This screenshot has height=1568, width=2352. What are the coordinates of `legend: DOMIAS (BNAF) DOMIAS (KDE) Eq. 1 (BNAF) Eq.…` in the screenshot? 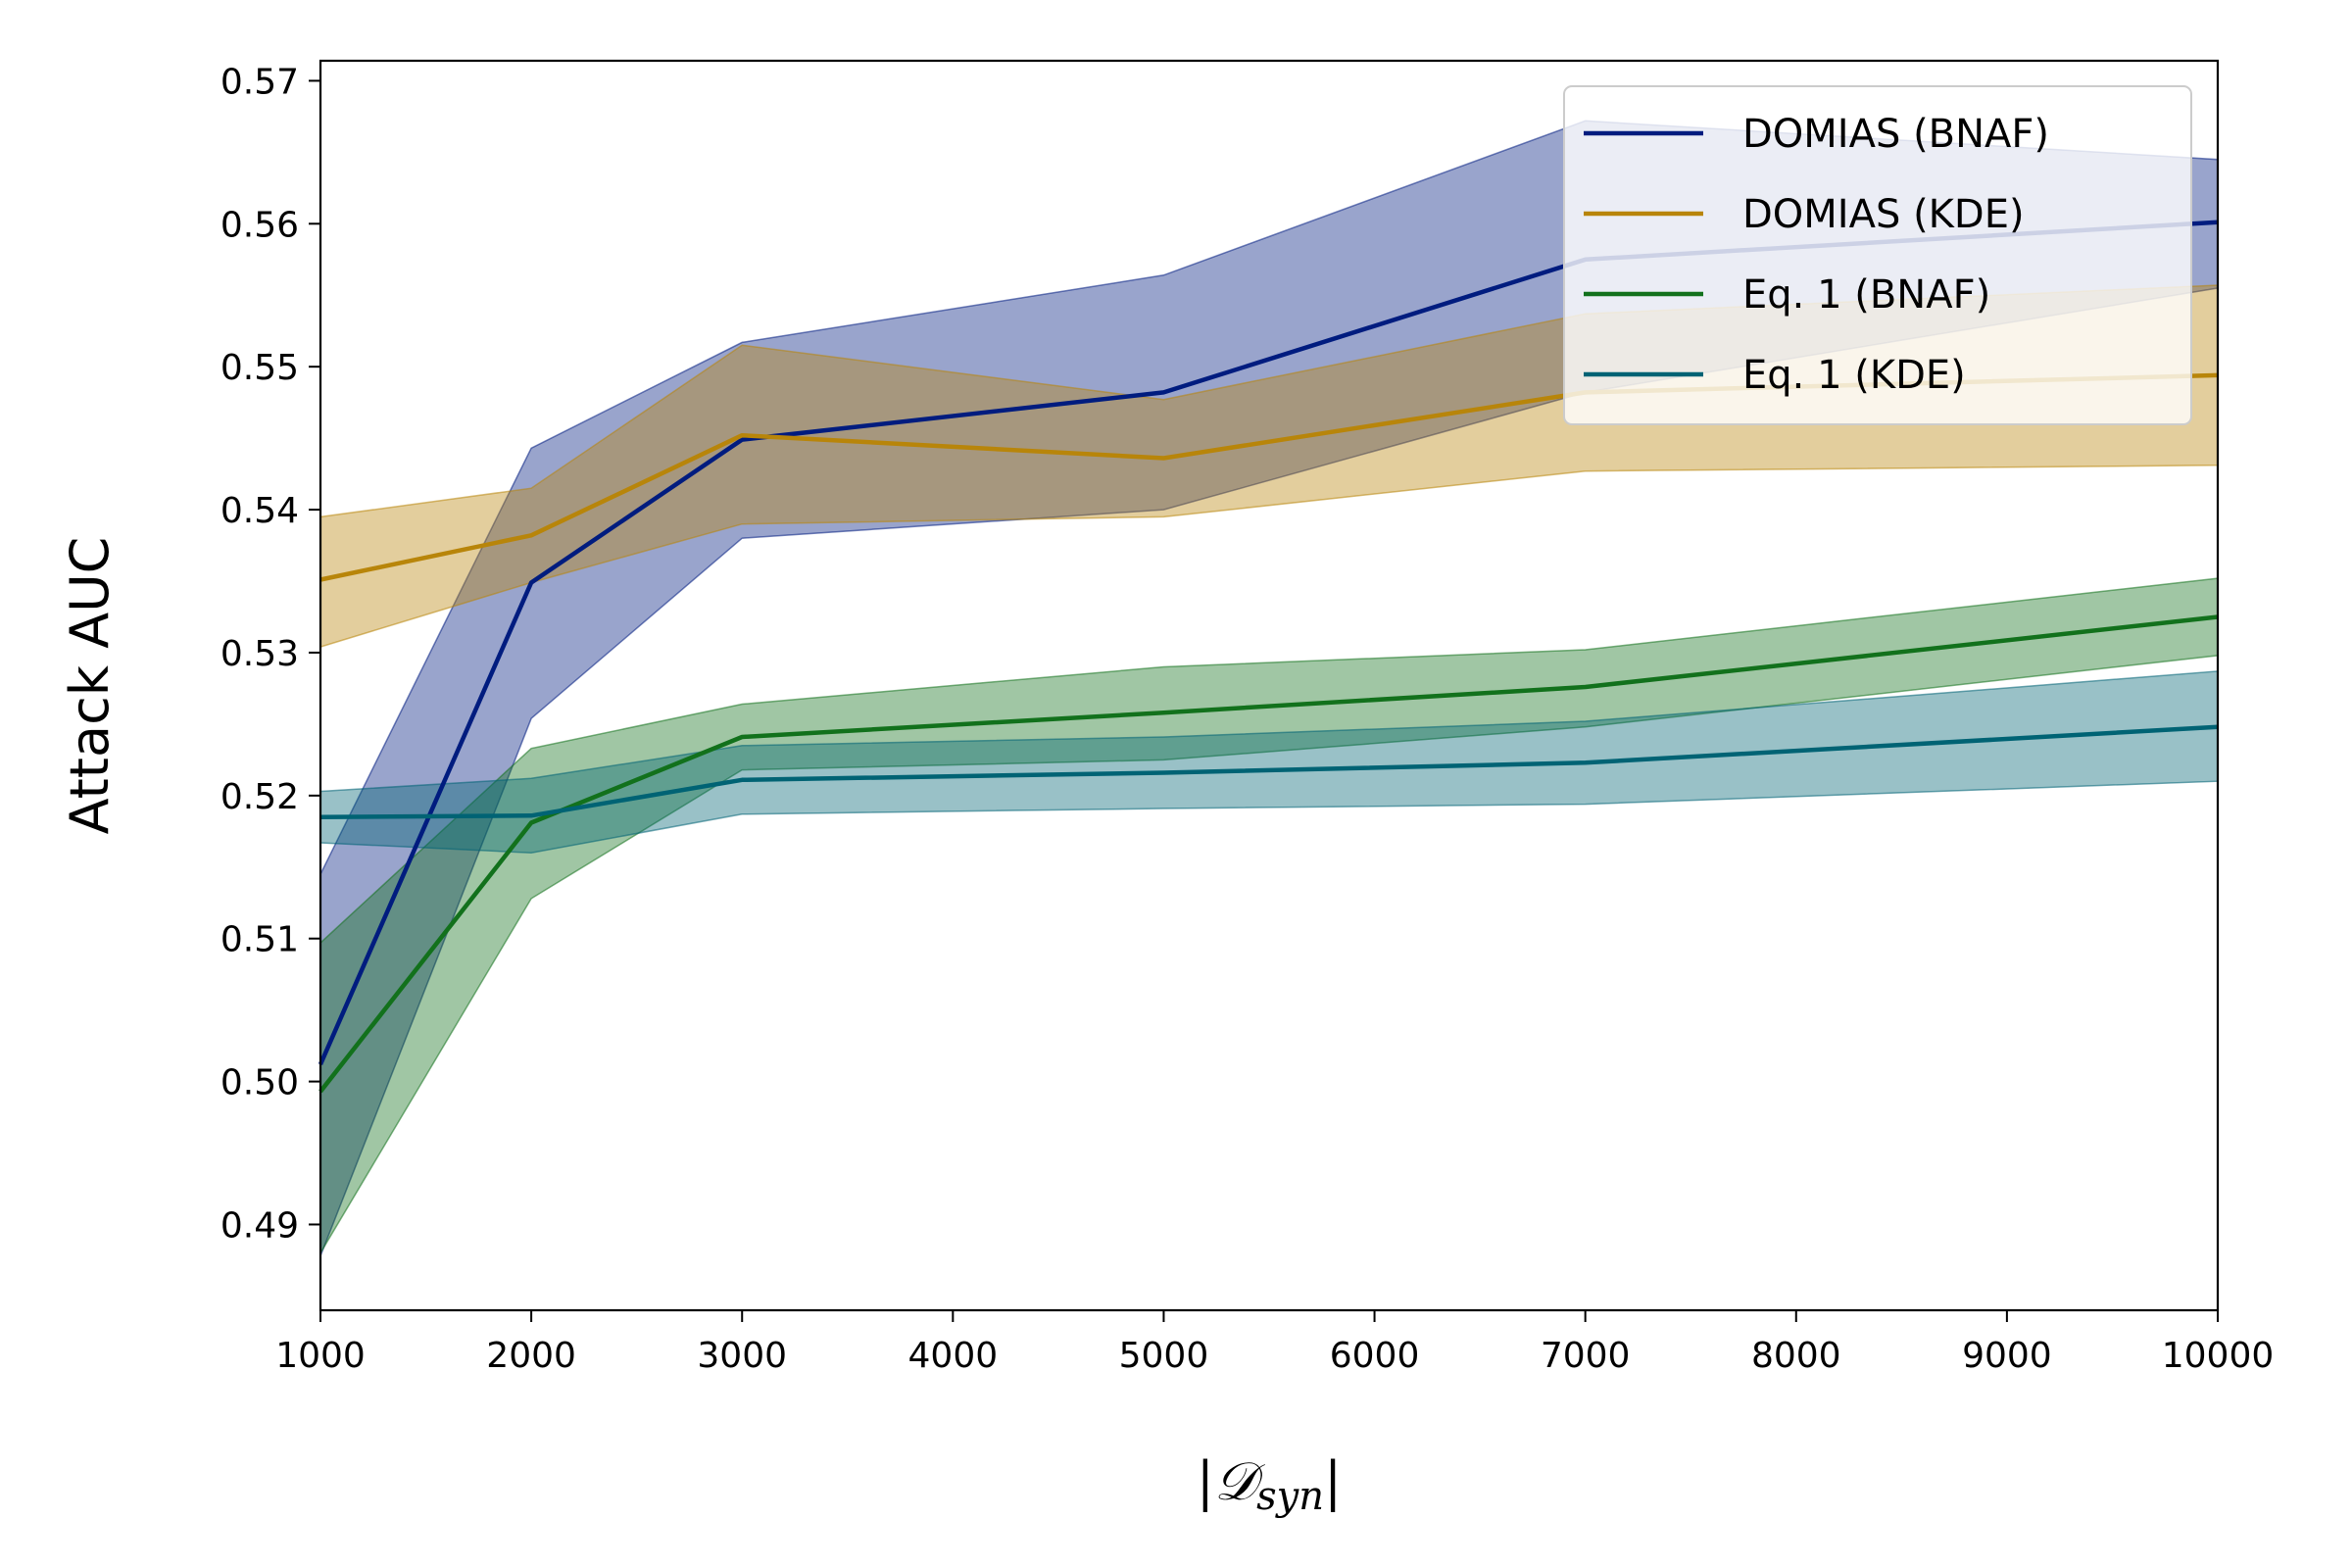 It's located at (1877, 255).